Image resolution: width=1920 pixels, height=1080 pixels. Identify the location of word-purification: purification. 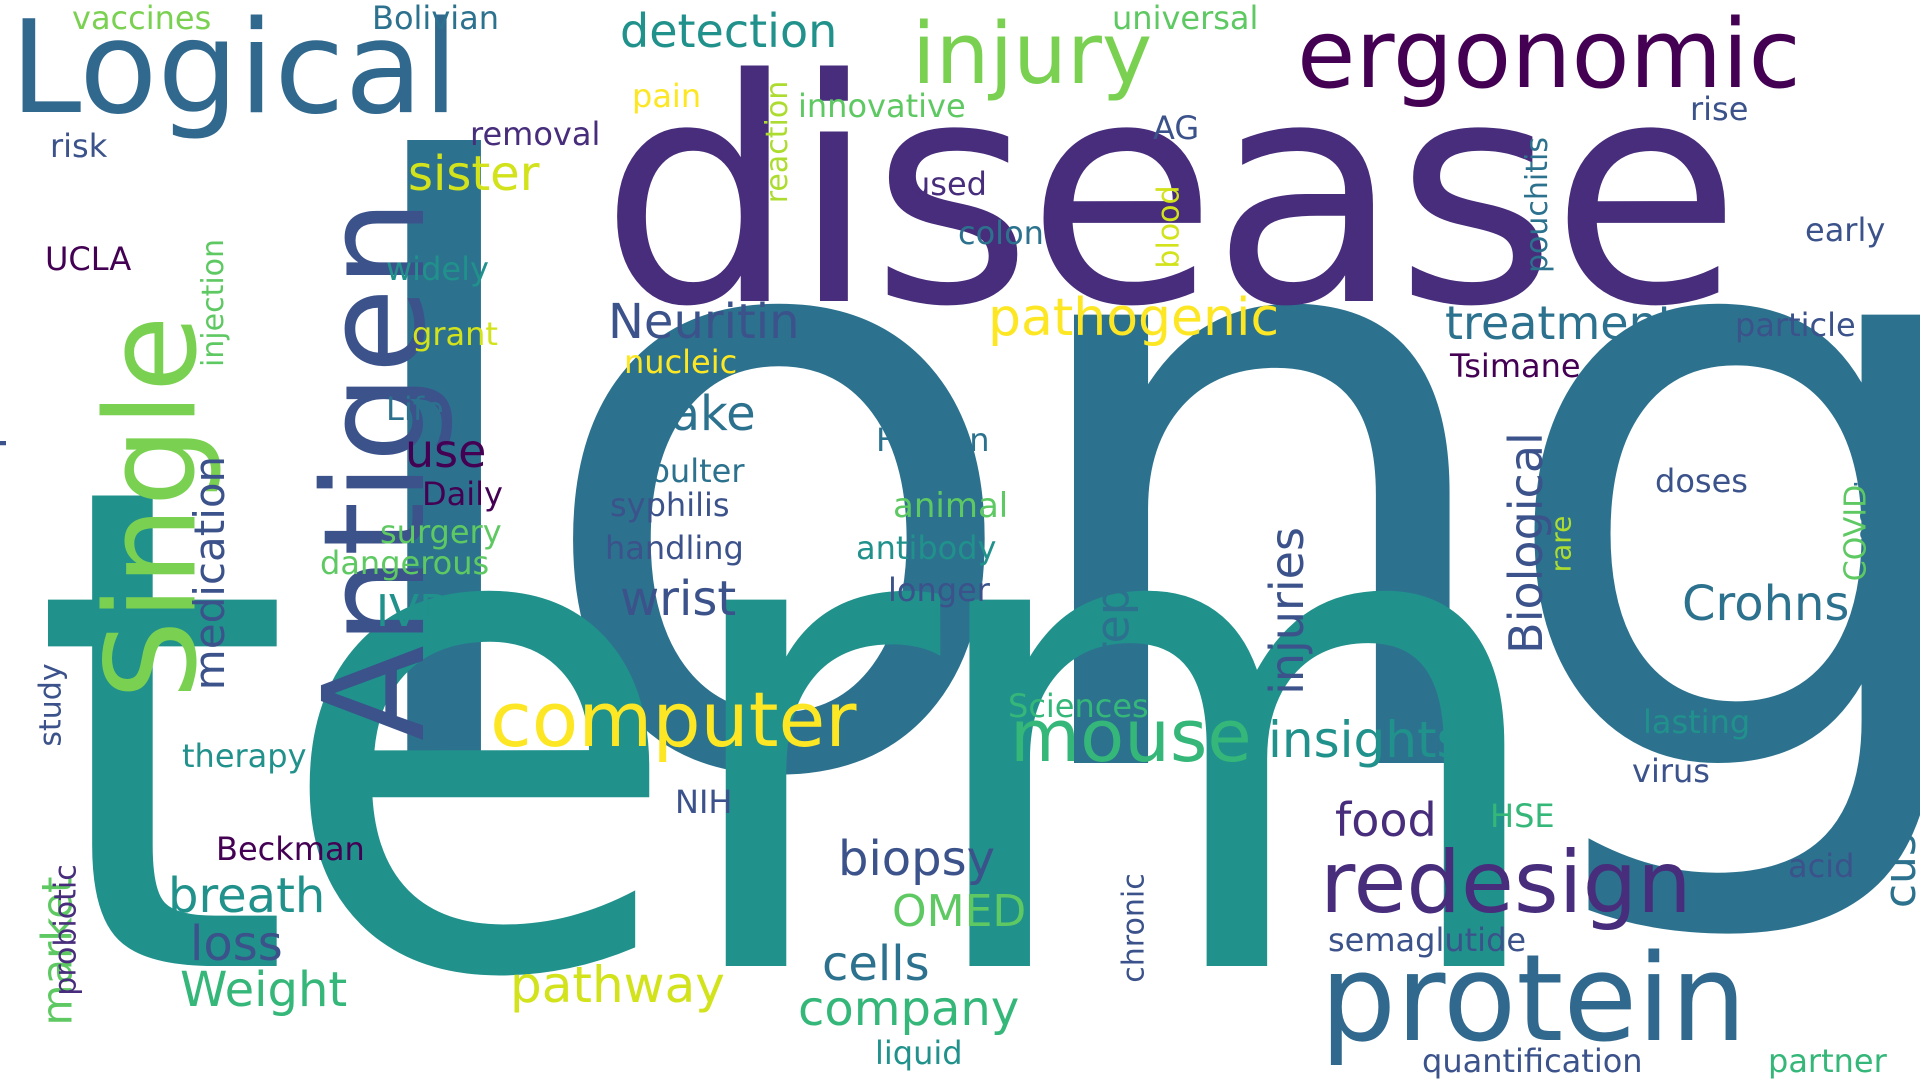
(4, 319).